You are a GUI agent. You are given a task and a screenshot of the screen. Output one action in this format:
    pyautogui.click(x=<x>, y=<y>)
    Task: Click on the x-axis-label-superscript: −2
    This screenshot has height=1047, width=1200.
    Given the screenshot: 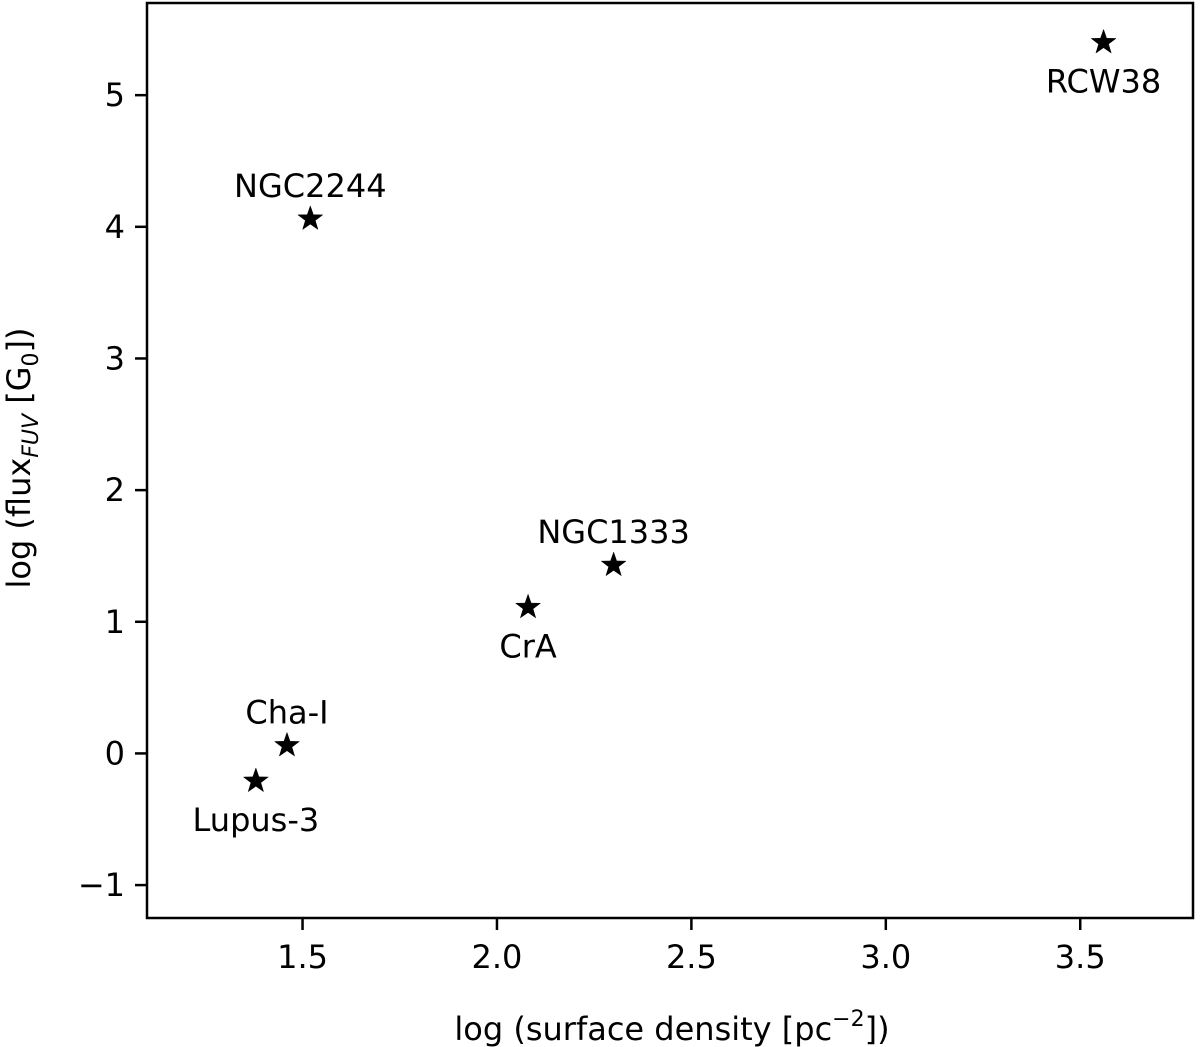 What is the action you would take?
    pyautogui.click(x=848, y=1019)
    